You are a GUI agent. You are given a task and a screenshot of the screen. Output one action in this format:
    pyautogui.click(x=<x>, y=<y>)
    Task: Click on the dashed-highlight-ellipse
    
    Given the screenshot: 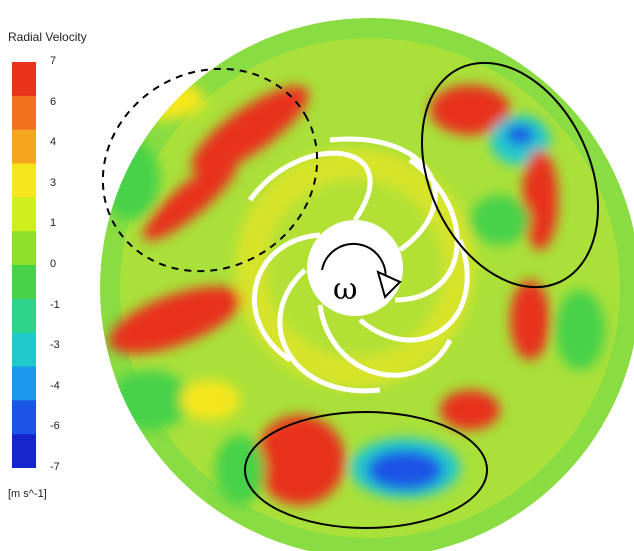 What is the action you would take?
    pyautogui.click(x=210, y=170)
    